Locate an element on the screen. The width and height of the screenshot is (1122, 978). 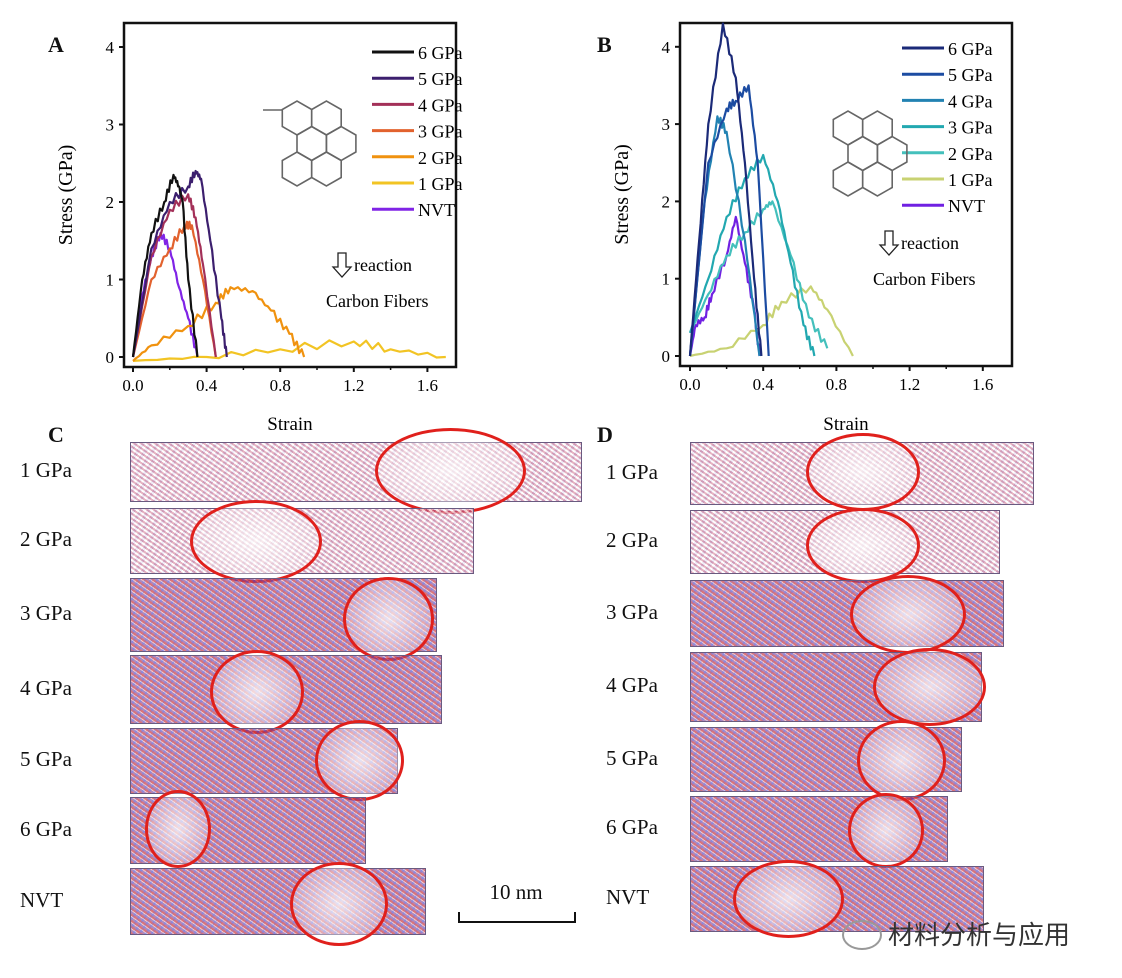
wechat-icon is located at coordinates (862, 935).